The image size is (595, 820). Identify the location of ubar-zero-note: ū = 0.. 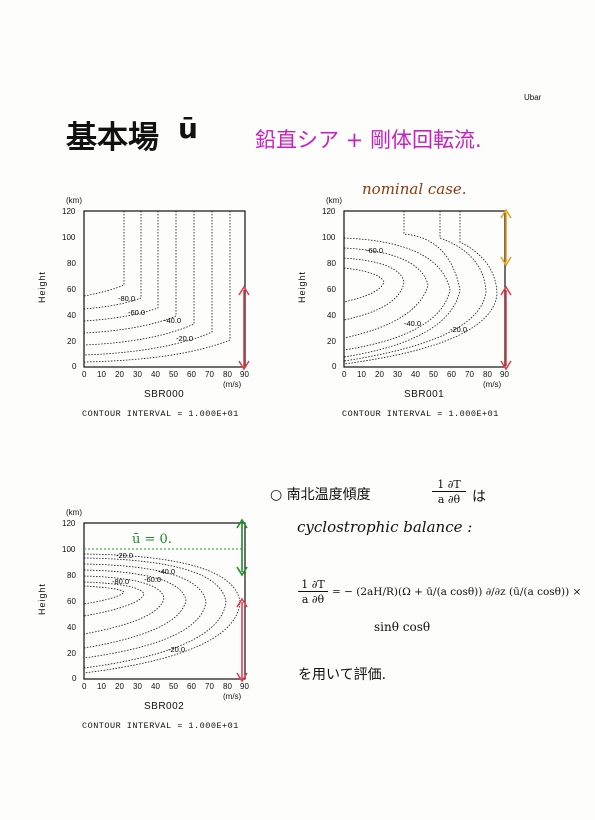
(152, 539).